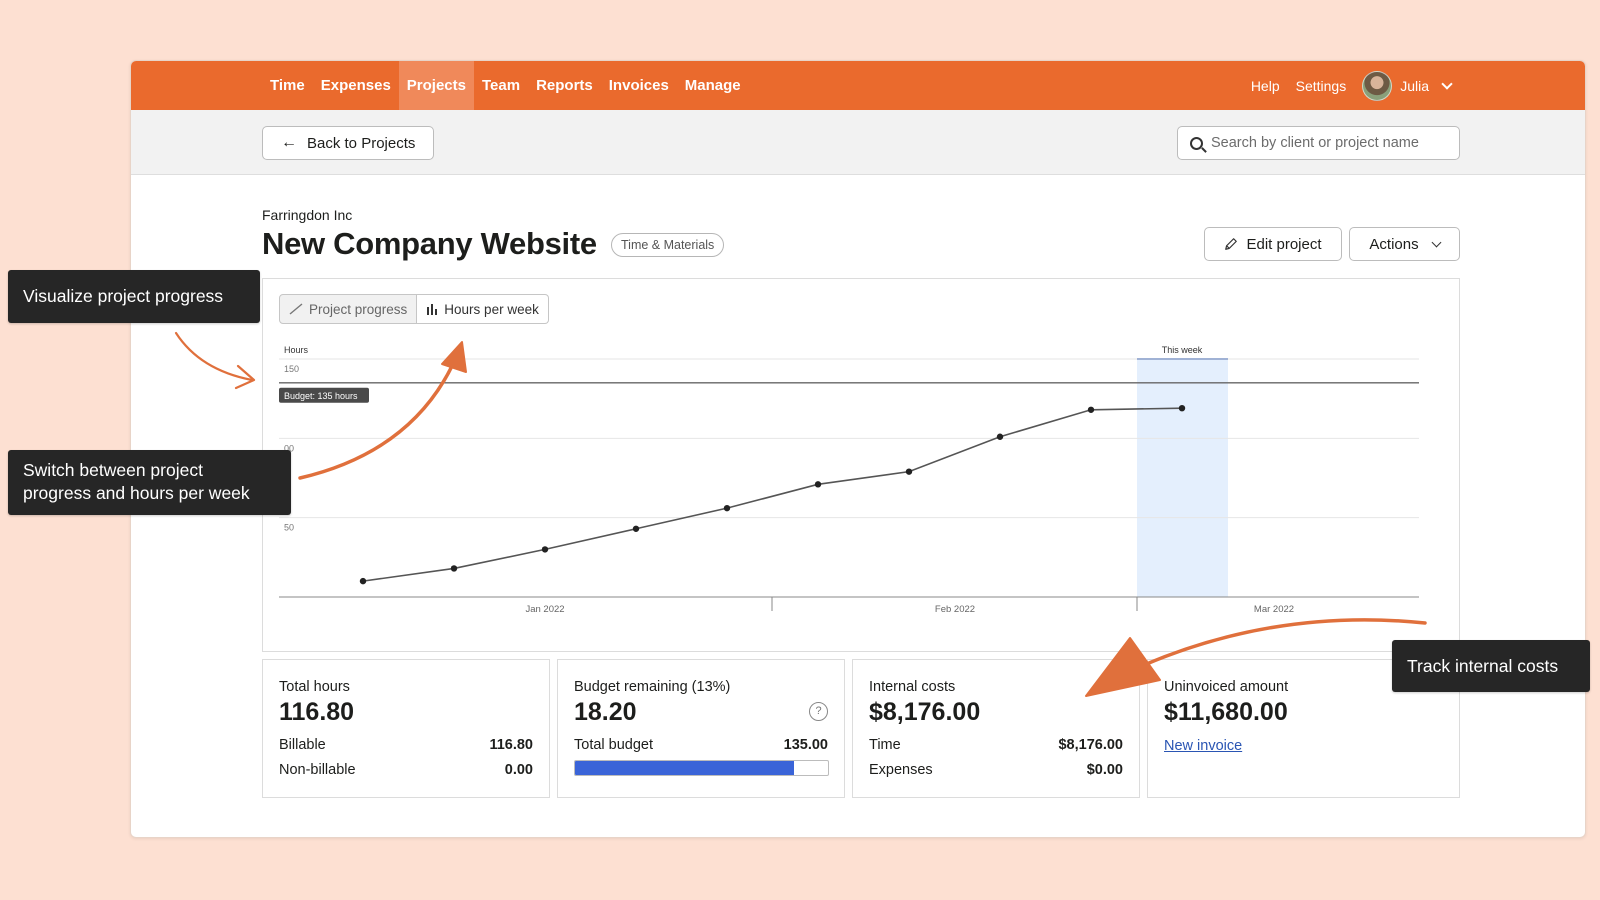 This screenshot has height=900, width=1600. Describe the element at coordinates (432, 309) in the screenshot. I see `bar-chart-icon` at that location.